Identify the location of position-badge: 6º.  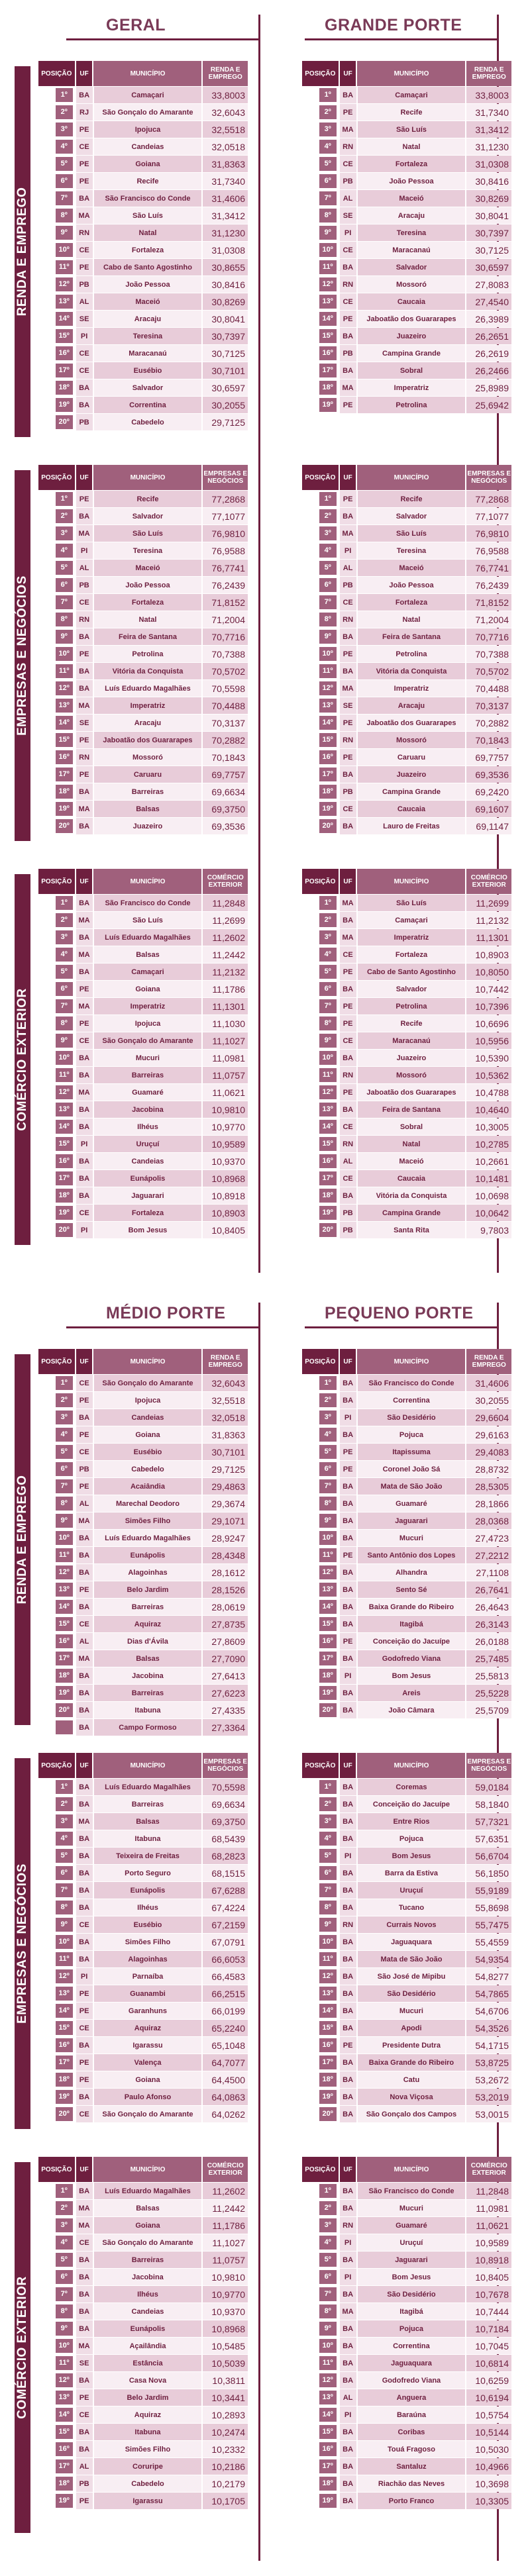
(64, 1469).